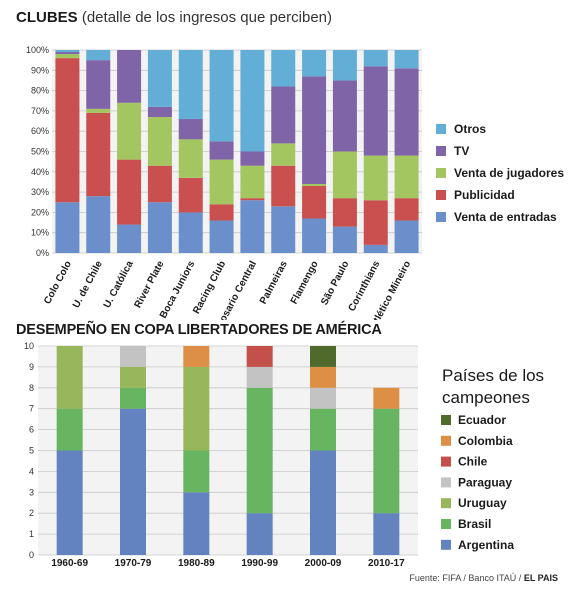  I want to click on y-tick-label: 10%, so click(40, 233).